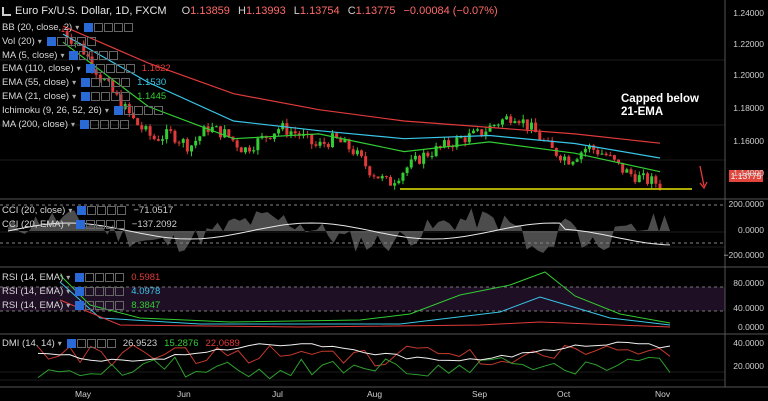 The image size is (768, 401). What do you see at coordinates (18, 41) in the screenshot?
I see `indicator-name: Vol (20)` at bounding box center [18, 41].